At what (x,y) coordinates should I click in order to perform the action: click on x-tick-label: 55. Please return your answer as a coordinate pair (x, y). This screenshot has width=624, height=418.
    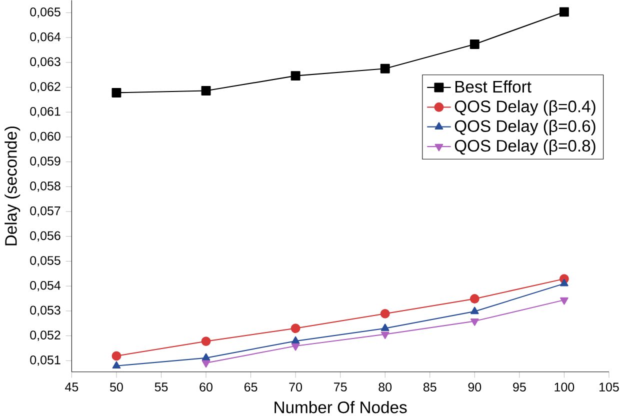
    Looking at the image, I should click on (161, 387).